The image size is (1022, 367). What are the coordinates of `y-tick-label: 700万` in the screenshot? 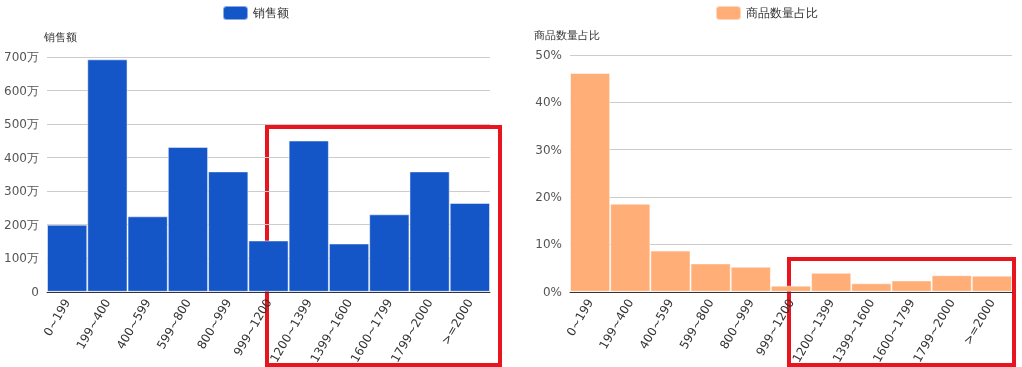 It's located at (21, 57).